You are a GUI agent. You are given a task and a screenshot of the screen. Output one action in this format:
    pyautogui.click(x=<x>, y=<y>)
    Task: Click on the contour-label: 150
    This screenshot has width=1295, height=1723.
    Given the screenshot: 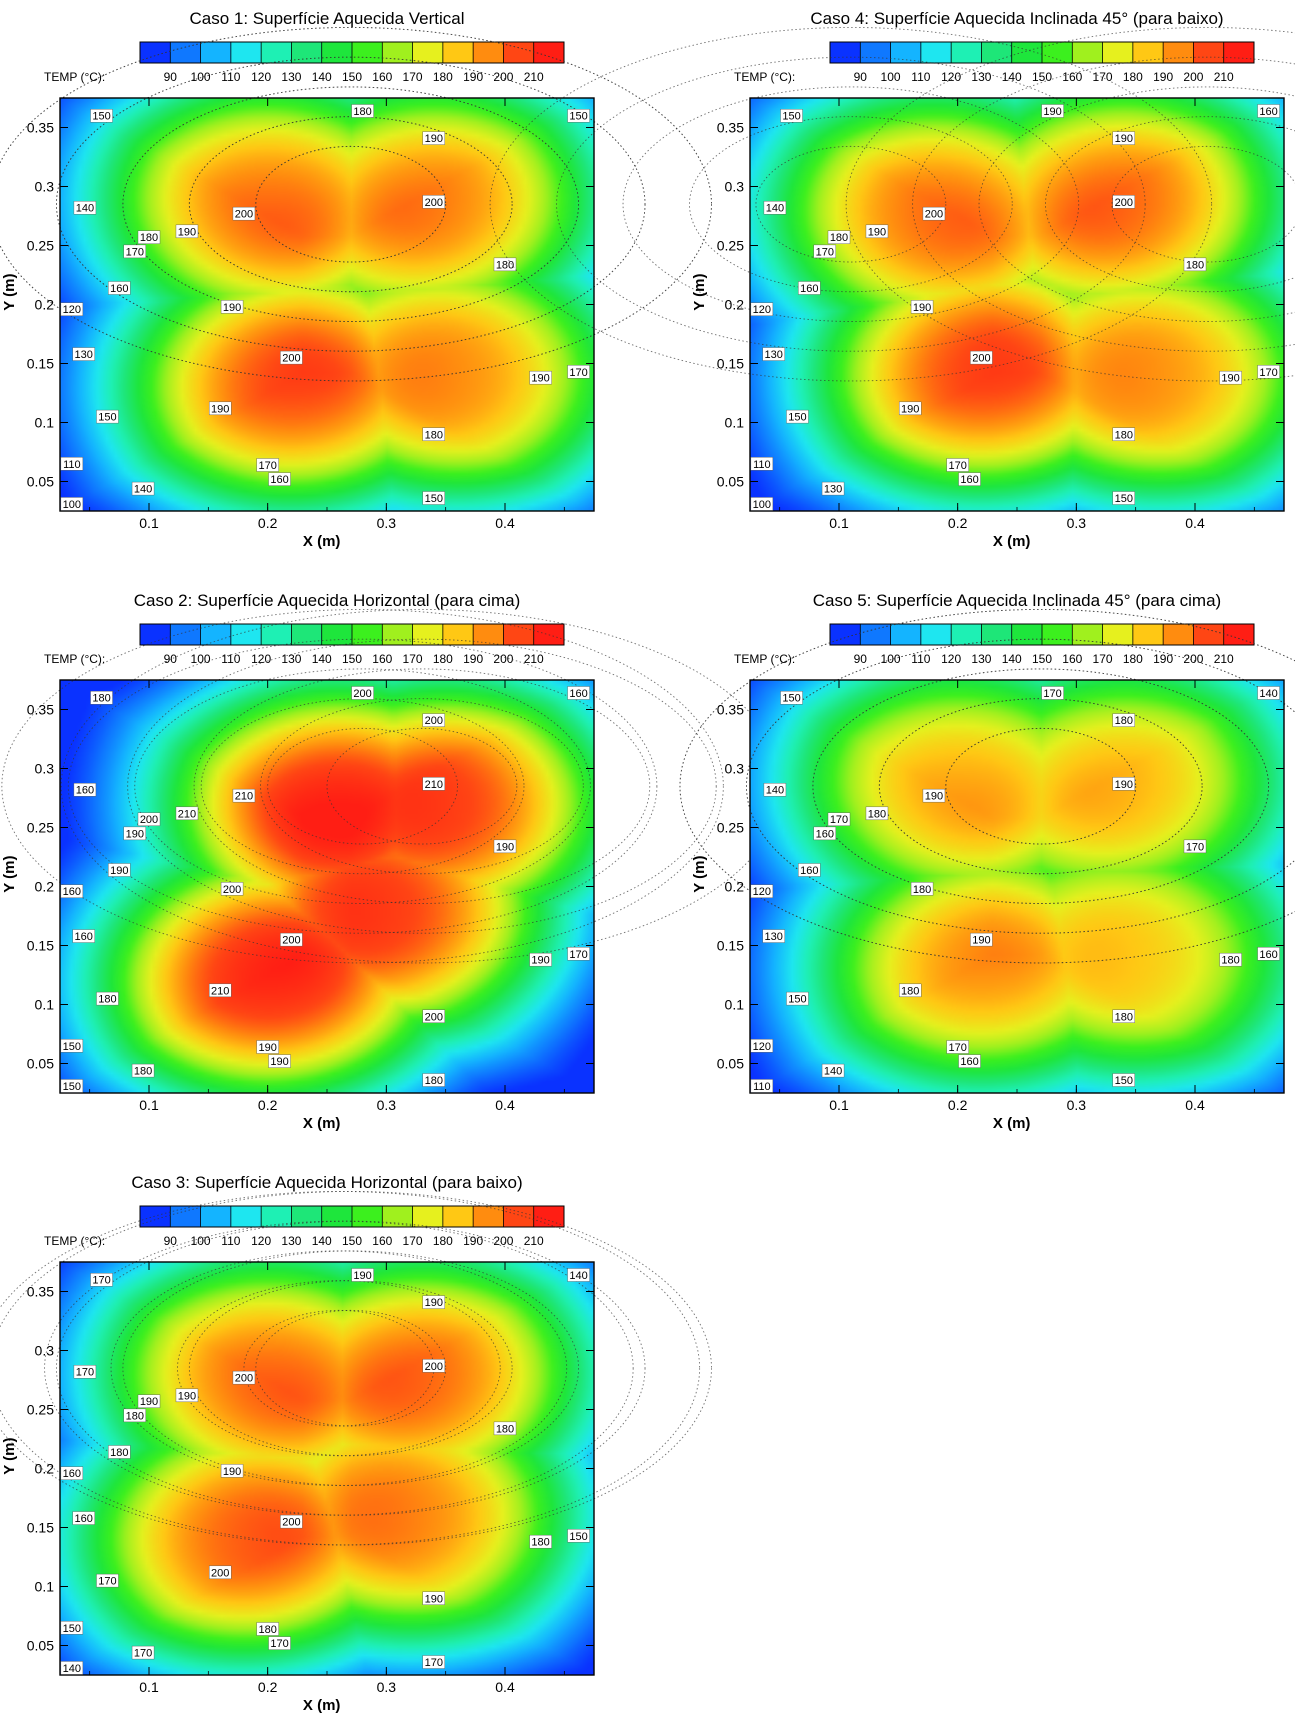 What is the action you would take?
    pyautogui.click(x=791, y=697)
    